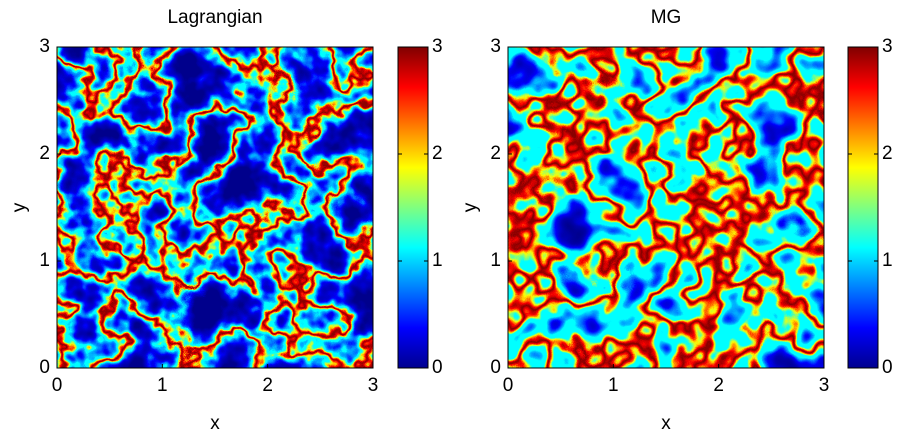 The height and width of the screenshot is (441, 901). I want to click on panel-title: Lagrangian, so click(214, 17).